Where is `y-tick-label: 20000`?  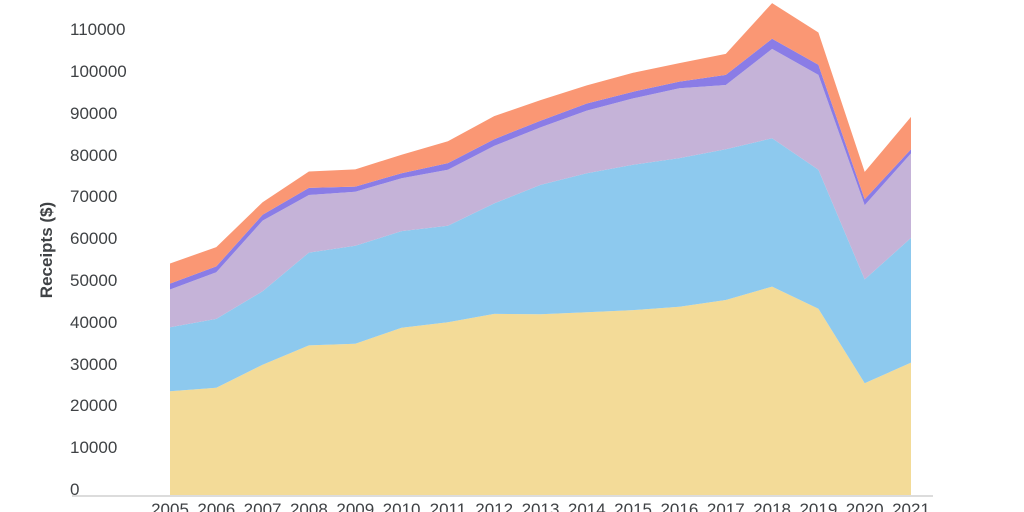 y-tick-label: 20000 is located at coordinates (94, 406).